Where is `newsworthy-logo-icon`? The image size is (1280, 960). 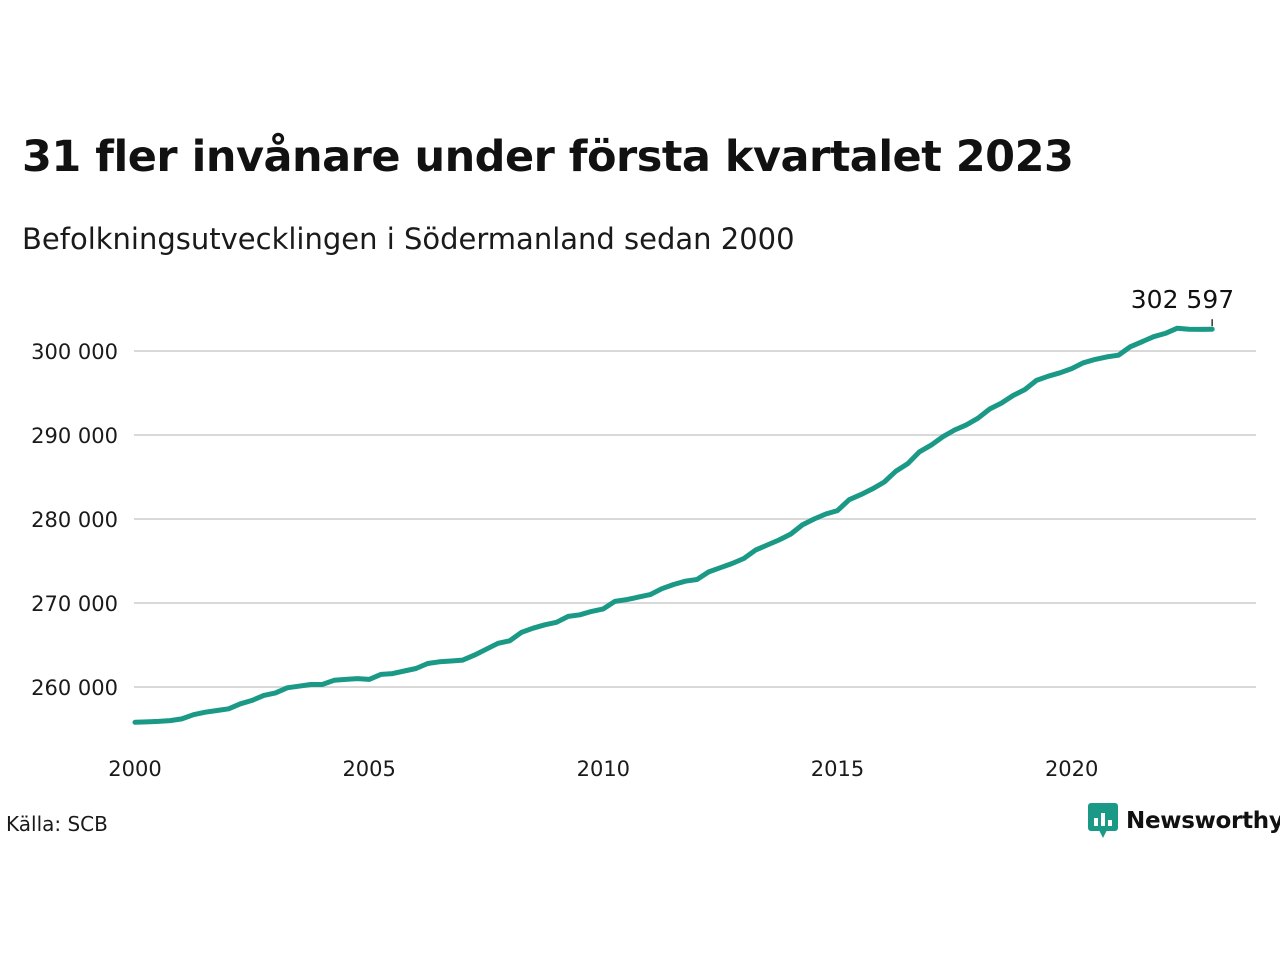 newsworthy-logo-icon is located at coordinates (1103, 820).